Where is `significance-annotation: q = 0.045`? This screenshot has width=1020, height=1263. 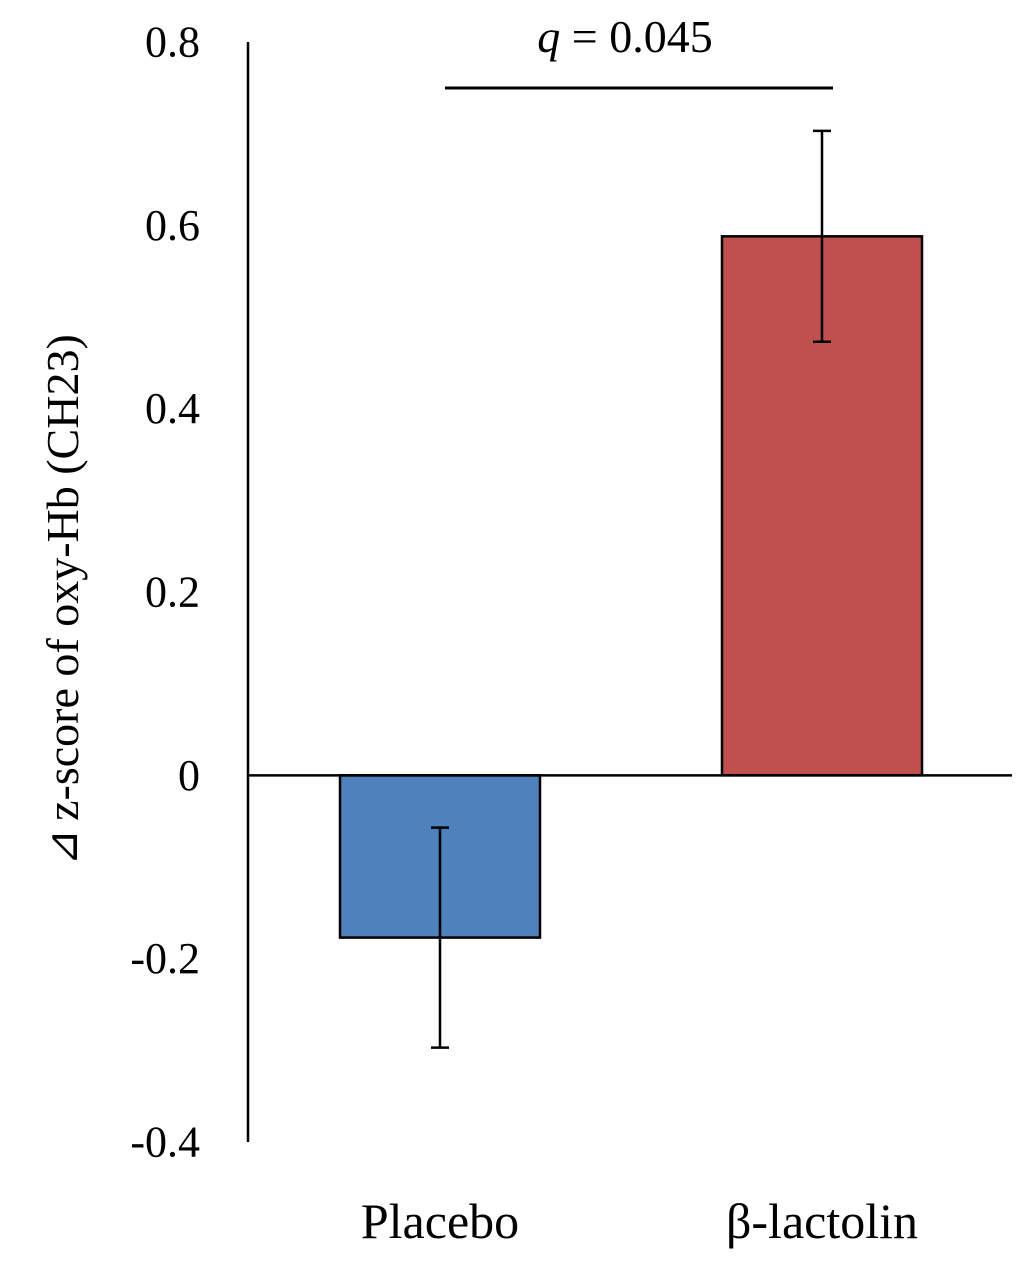 significance-annotation: q = 0.045 is located at coordinates (639, 50).